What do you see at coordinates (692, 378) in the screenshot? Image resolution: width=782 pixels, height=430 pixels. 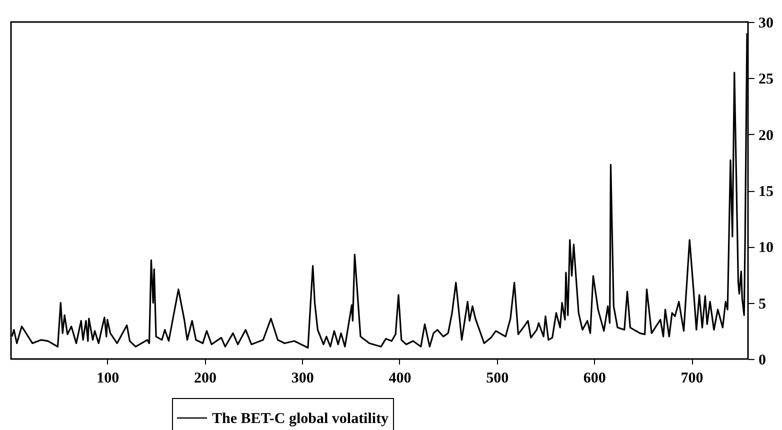 I see `x-tick-label: 700` at bounding box center [692, 378].